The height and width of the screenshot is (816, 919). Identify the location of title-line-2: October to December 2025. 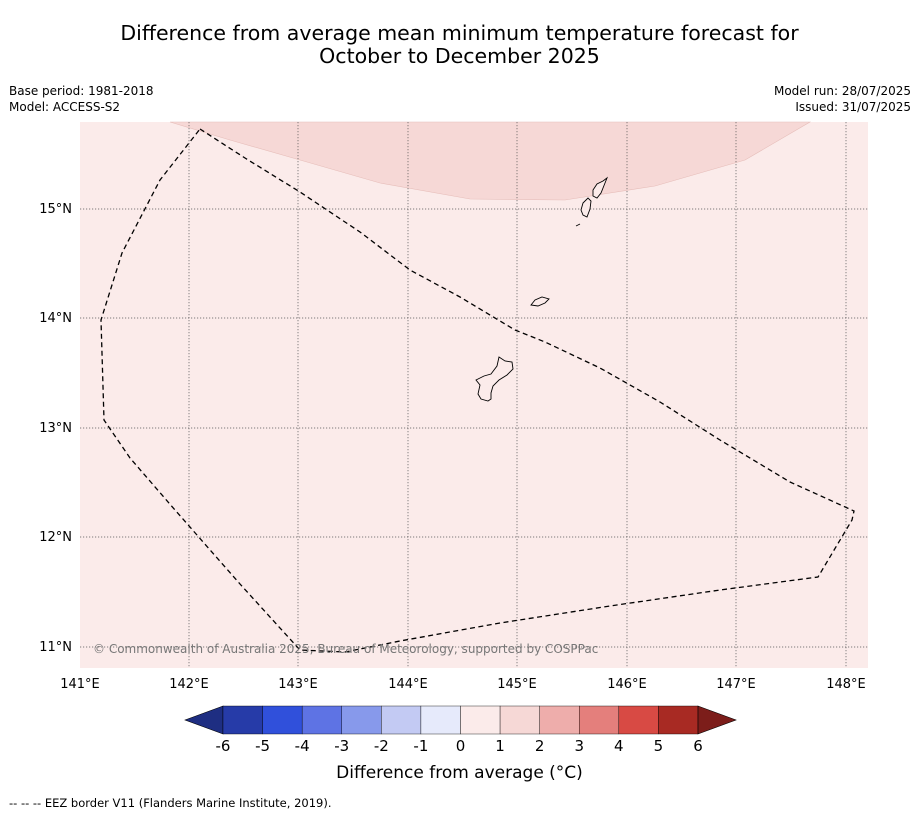
(459, 56).